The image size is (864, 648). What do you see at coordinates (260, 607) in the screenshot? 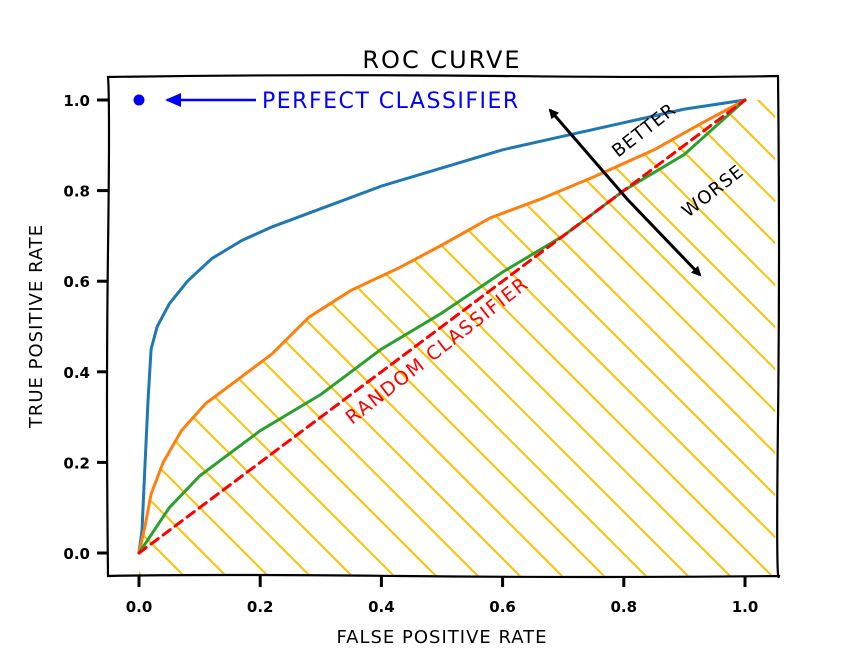
I see `x-tick-label: 0.2` at bounding box center [260, 607].